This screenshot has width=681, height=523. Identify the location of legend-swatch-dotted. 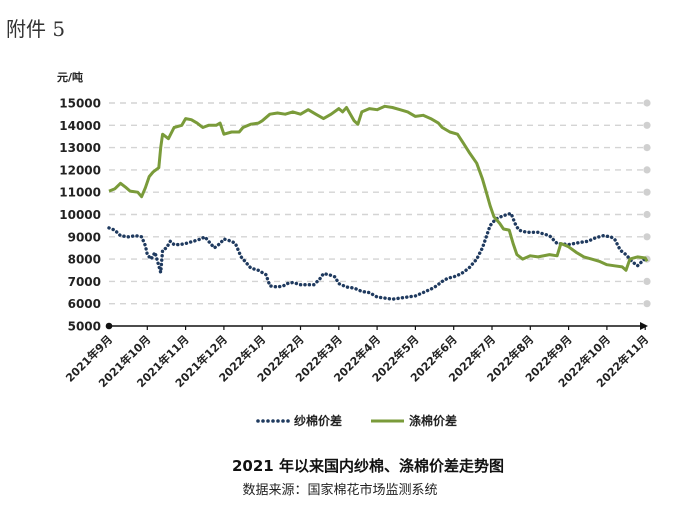
(273, 421).